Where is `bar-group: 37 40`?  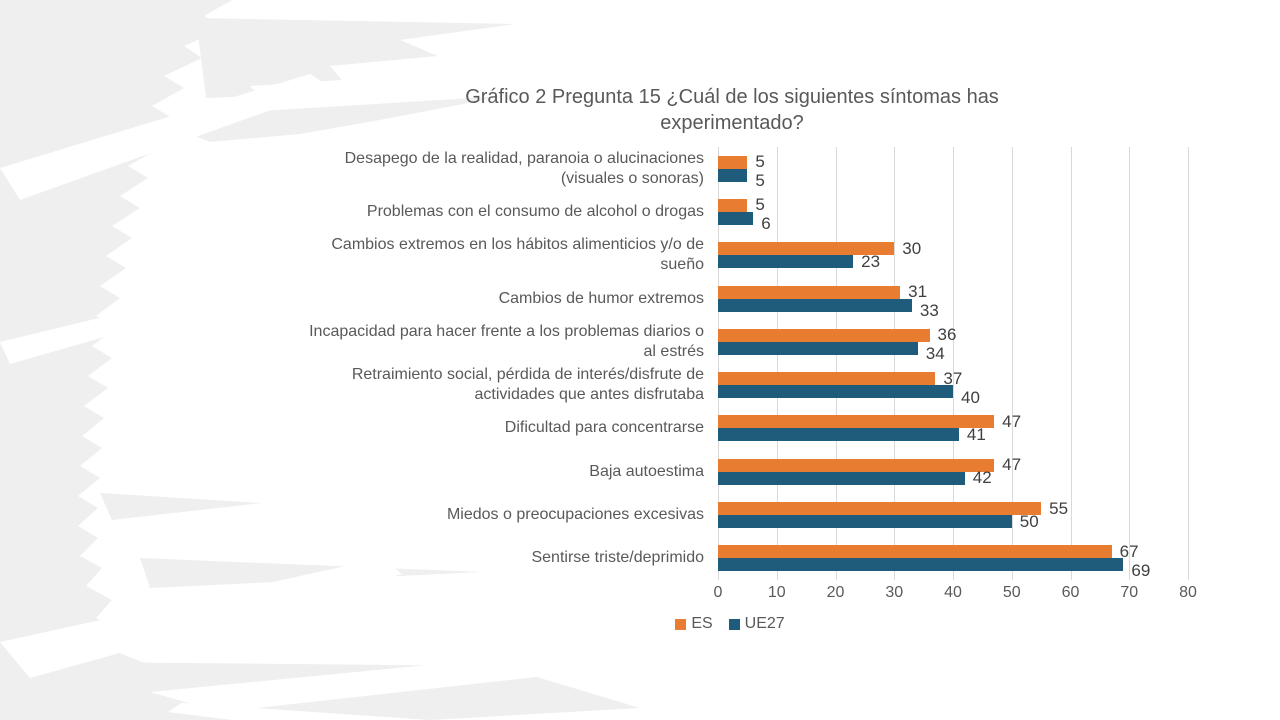
bar-group: 37 40 is located at coordinates (953, 385).